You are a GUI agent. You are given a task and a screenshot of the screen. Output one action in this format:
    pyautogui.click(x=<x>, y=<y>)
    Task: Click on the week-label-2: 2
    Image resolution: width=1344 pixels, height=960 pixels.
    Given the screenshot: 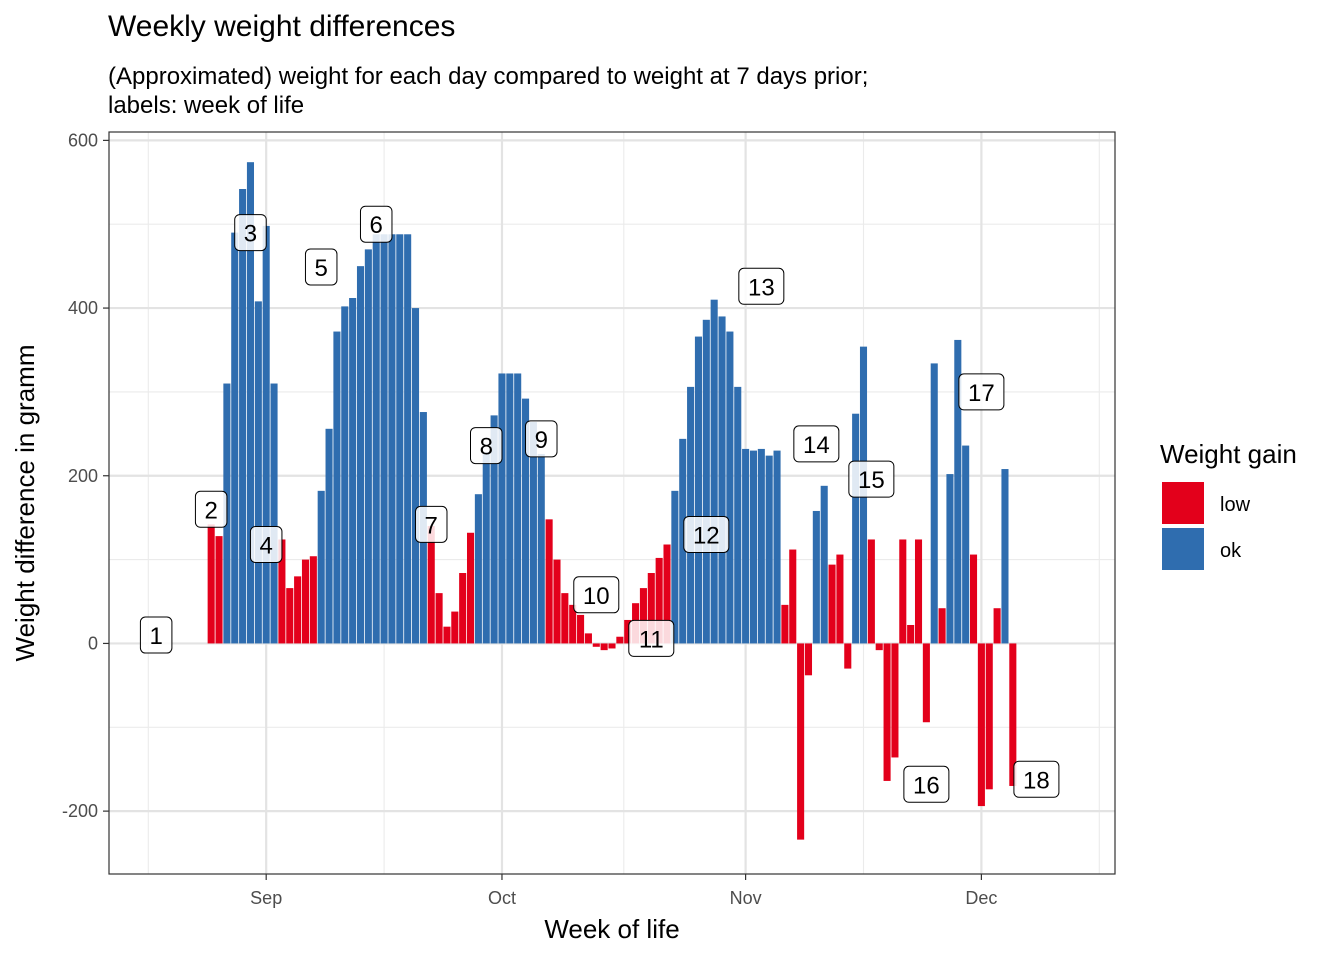 What is the action you would take?
    pyautogui.click(x=211, y=509)
    